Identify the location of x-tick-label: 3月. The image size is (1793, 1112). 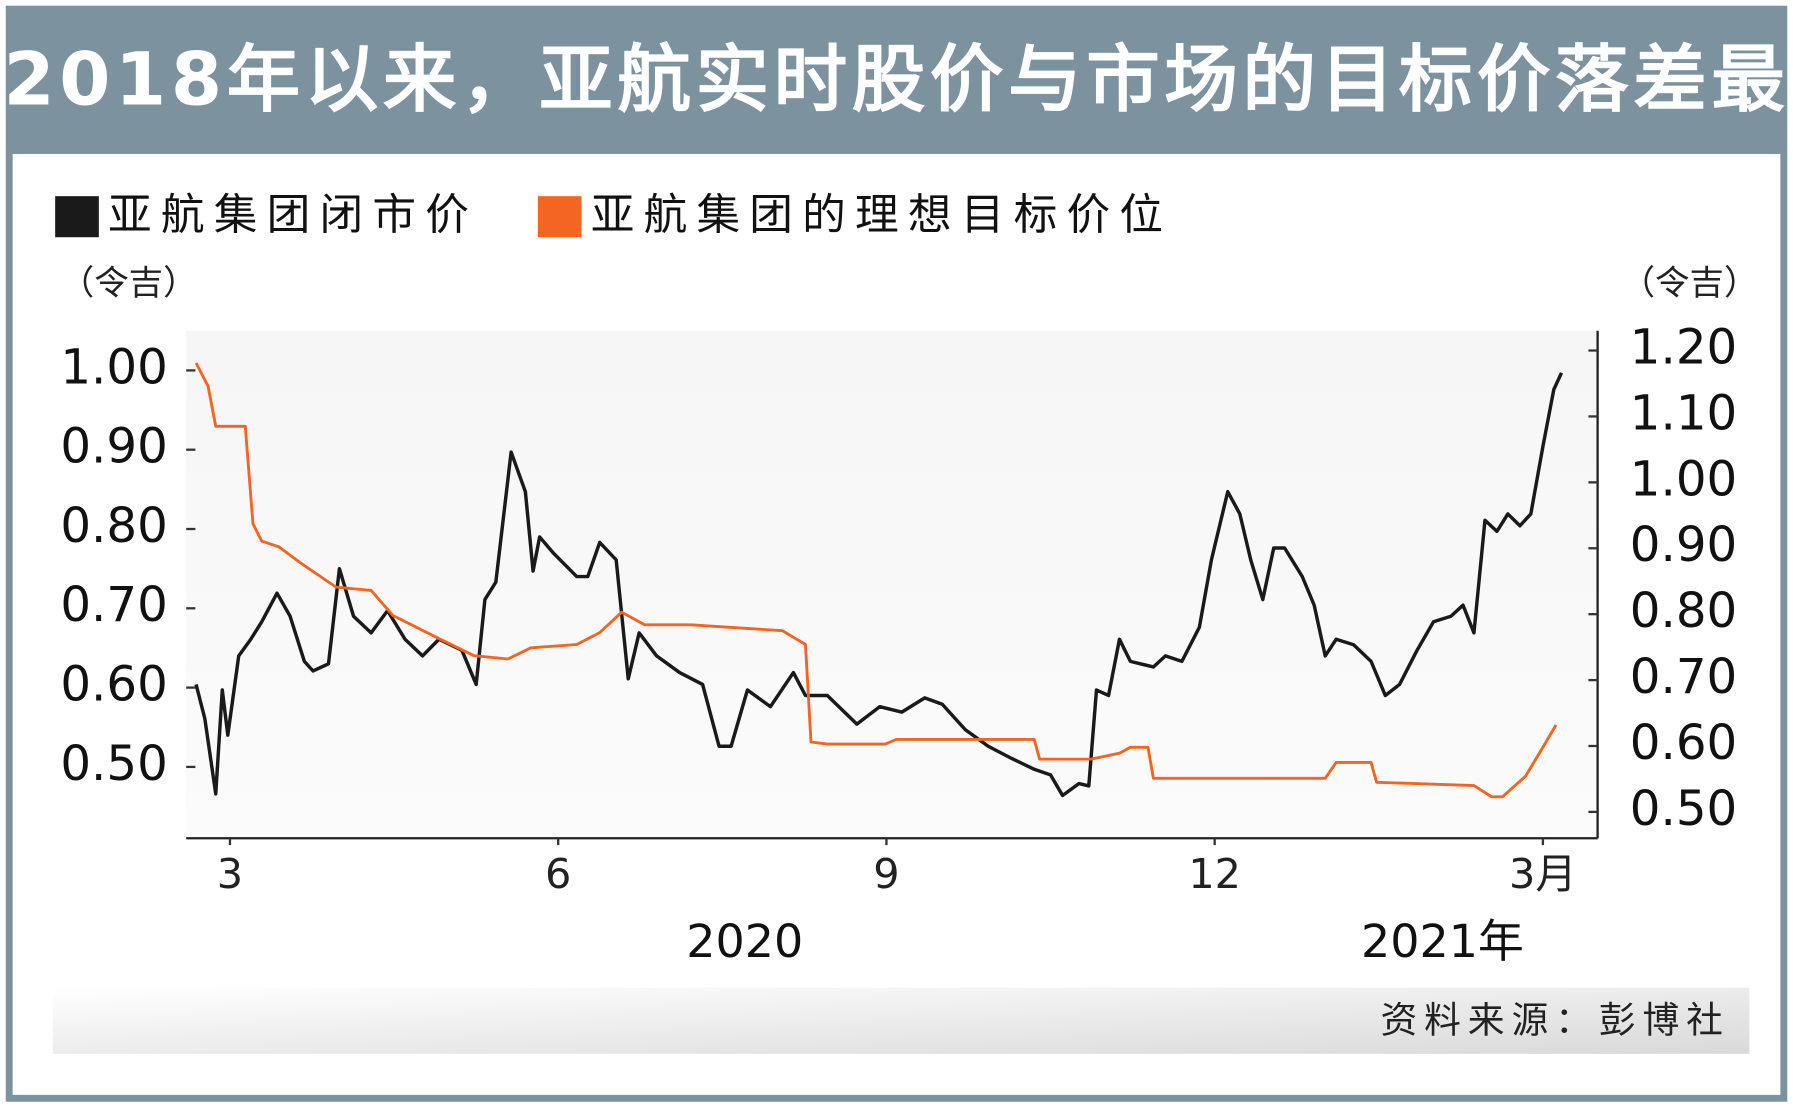
(1543, 874).